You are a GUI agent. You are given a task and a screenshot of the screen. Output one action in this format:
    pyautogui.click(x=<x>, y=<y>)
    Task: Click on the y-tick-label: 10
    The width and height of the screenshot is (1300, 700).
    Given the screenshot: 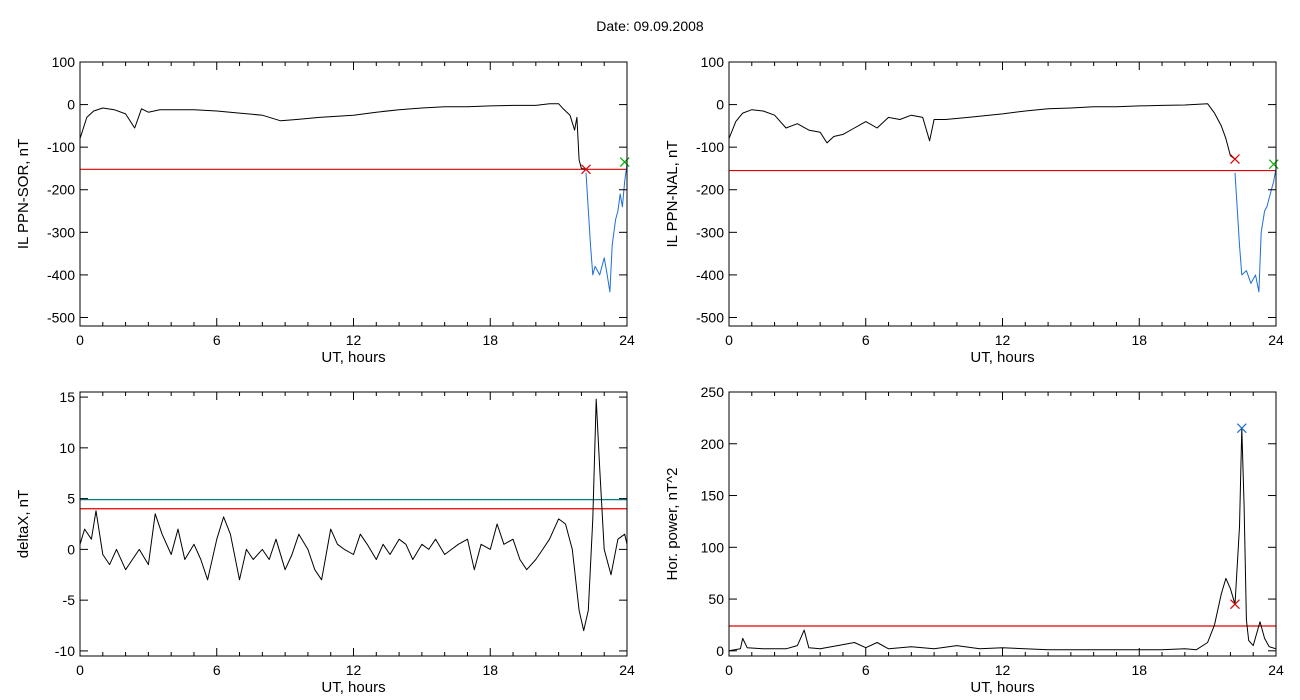 What is the action you would take?
    pyautogui.click(x=67, y=448)
    